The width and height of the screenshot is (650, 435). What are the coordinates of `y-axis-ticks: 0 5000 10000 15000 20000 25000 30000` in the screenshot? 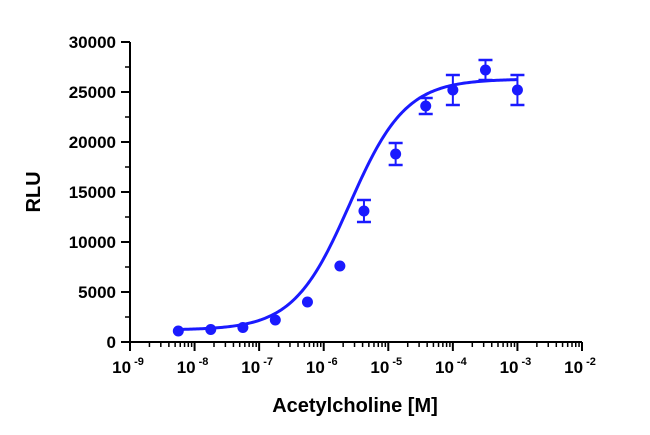 It's located at (99, 192).